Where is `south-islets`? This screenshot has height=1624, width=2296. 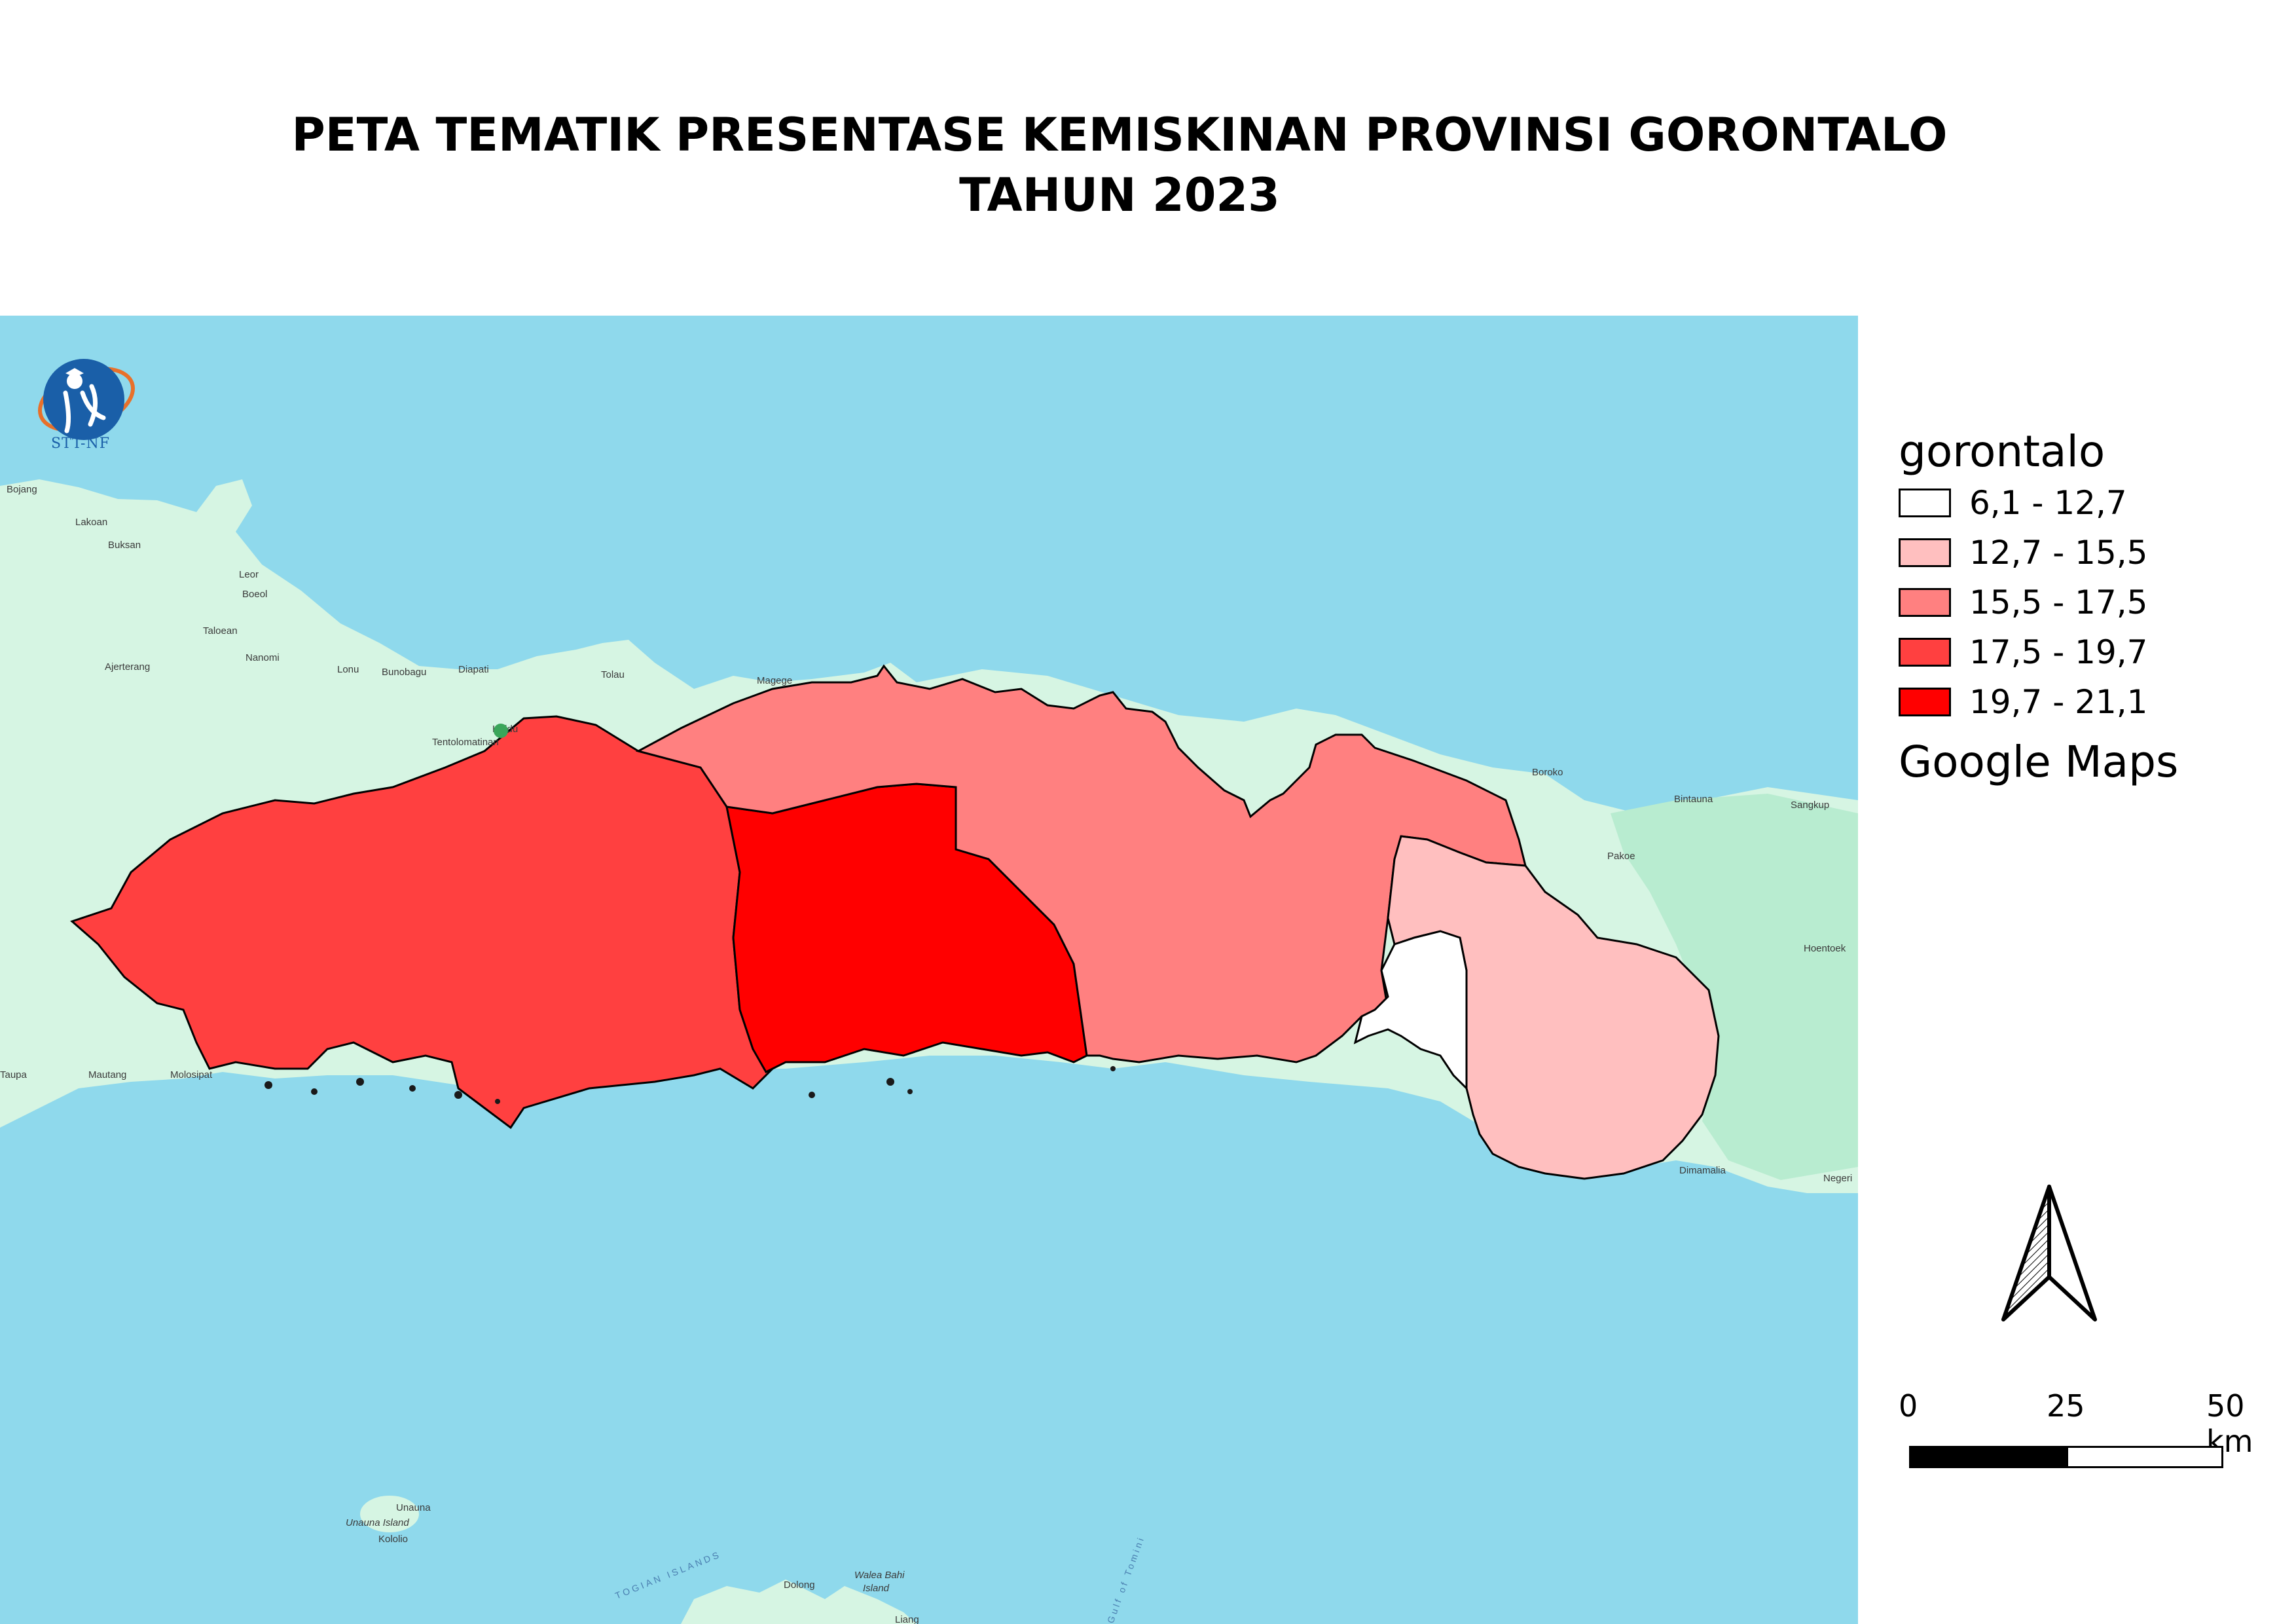
south-islets is located at coordinates (690, 1085).